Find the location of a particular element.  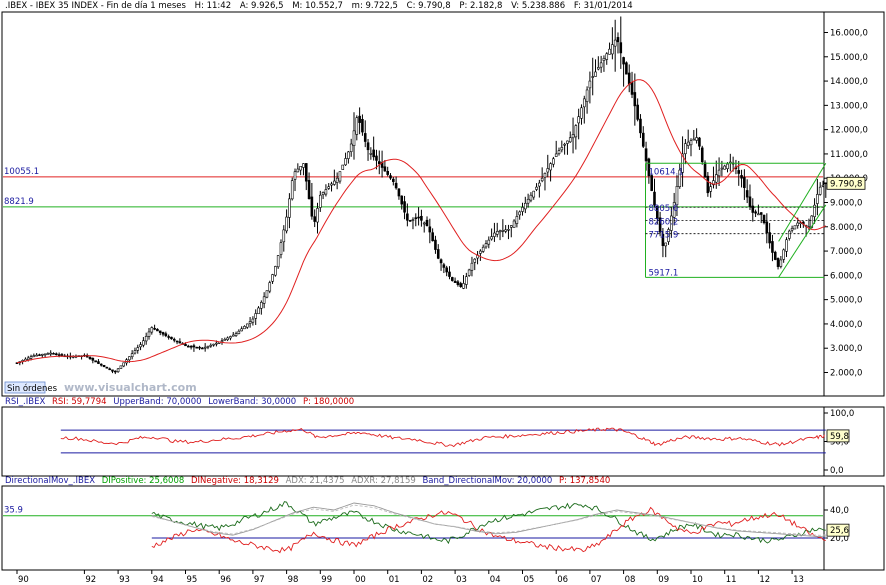

header-h: H: 11:42 is located at coordinates (213, 6).